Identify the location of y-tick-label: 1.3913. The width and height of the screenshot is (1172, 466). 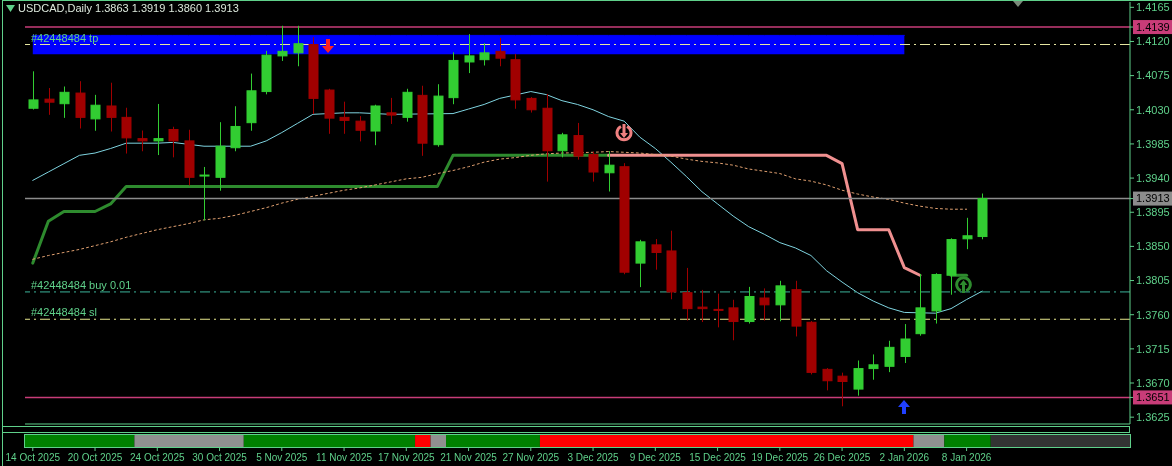
(1153, 198).